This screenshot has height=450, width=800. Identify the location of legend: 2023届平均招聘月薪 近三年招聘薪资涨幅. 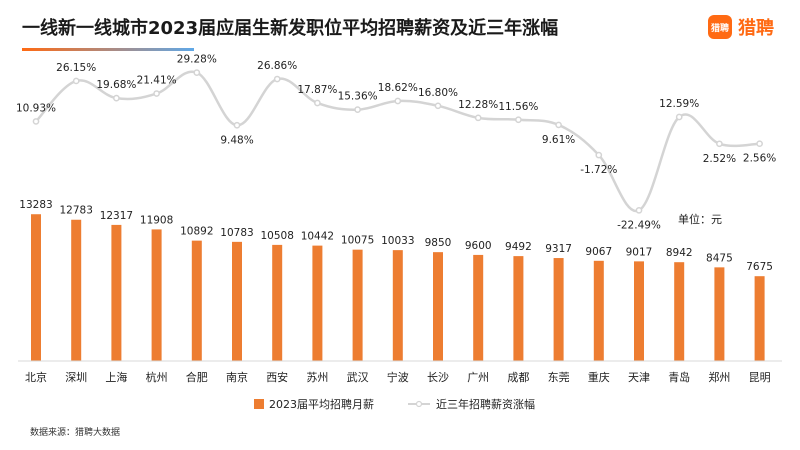
(394, 404).